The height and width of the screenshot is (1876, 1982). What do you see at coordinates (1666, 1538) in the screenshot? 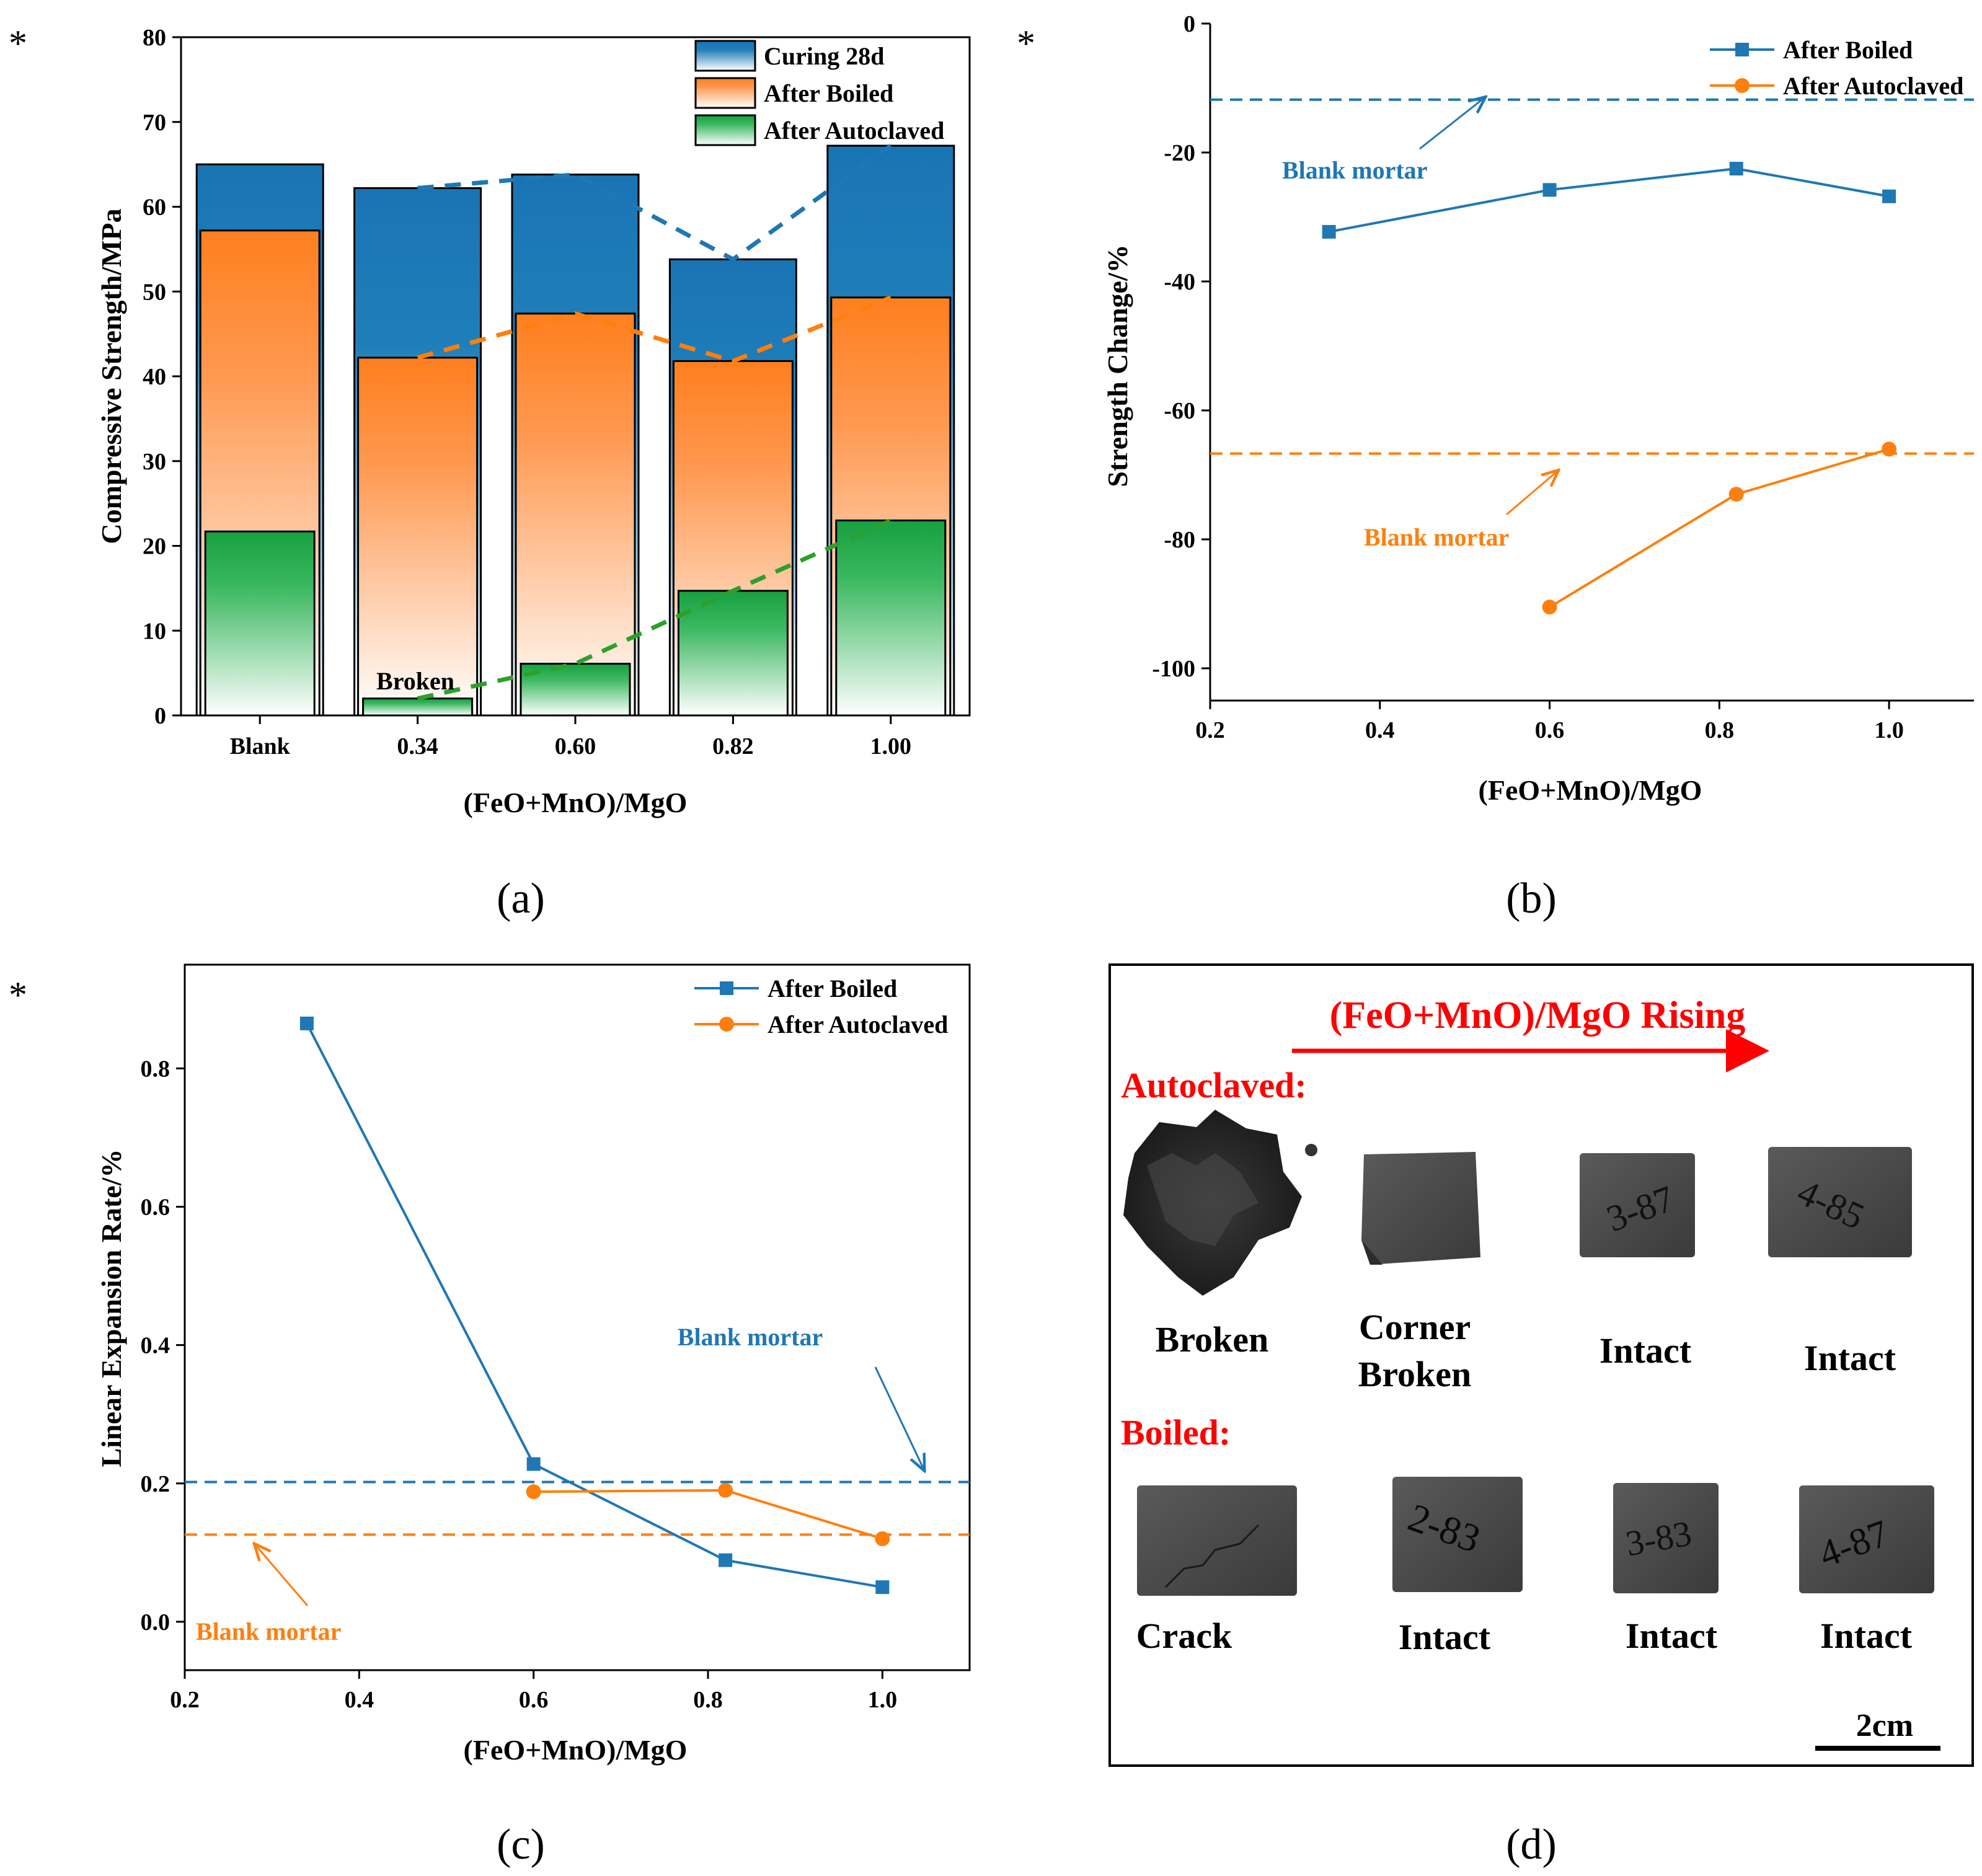
I see `specimen-intact-boiled-2: 3-83` at bounding box center [1666, 1538].